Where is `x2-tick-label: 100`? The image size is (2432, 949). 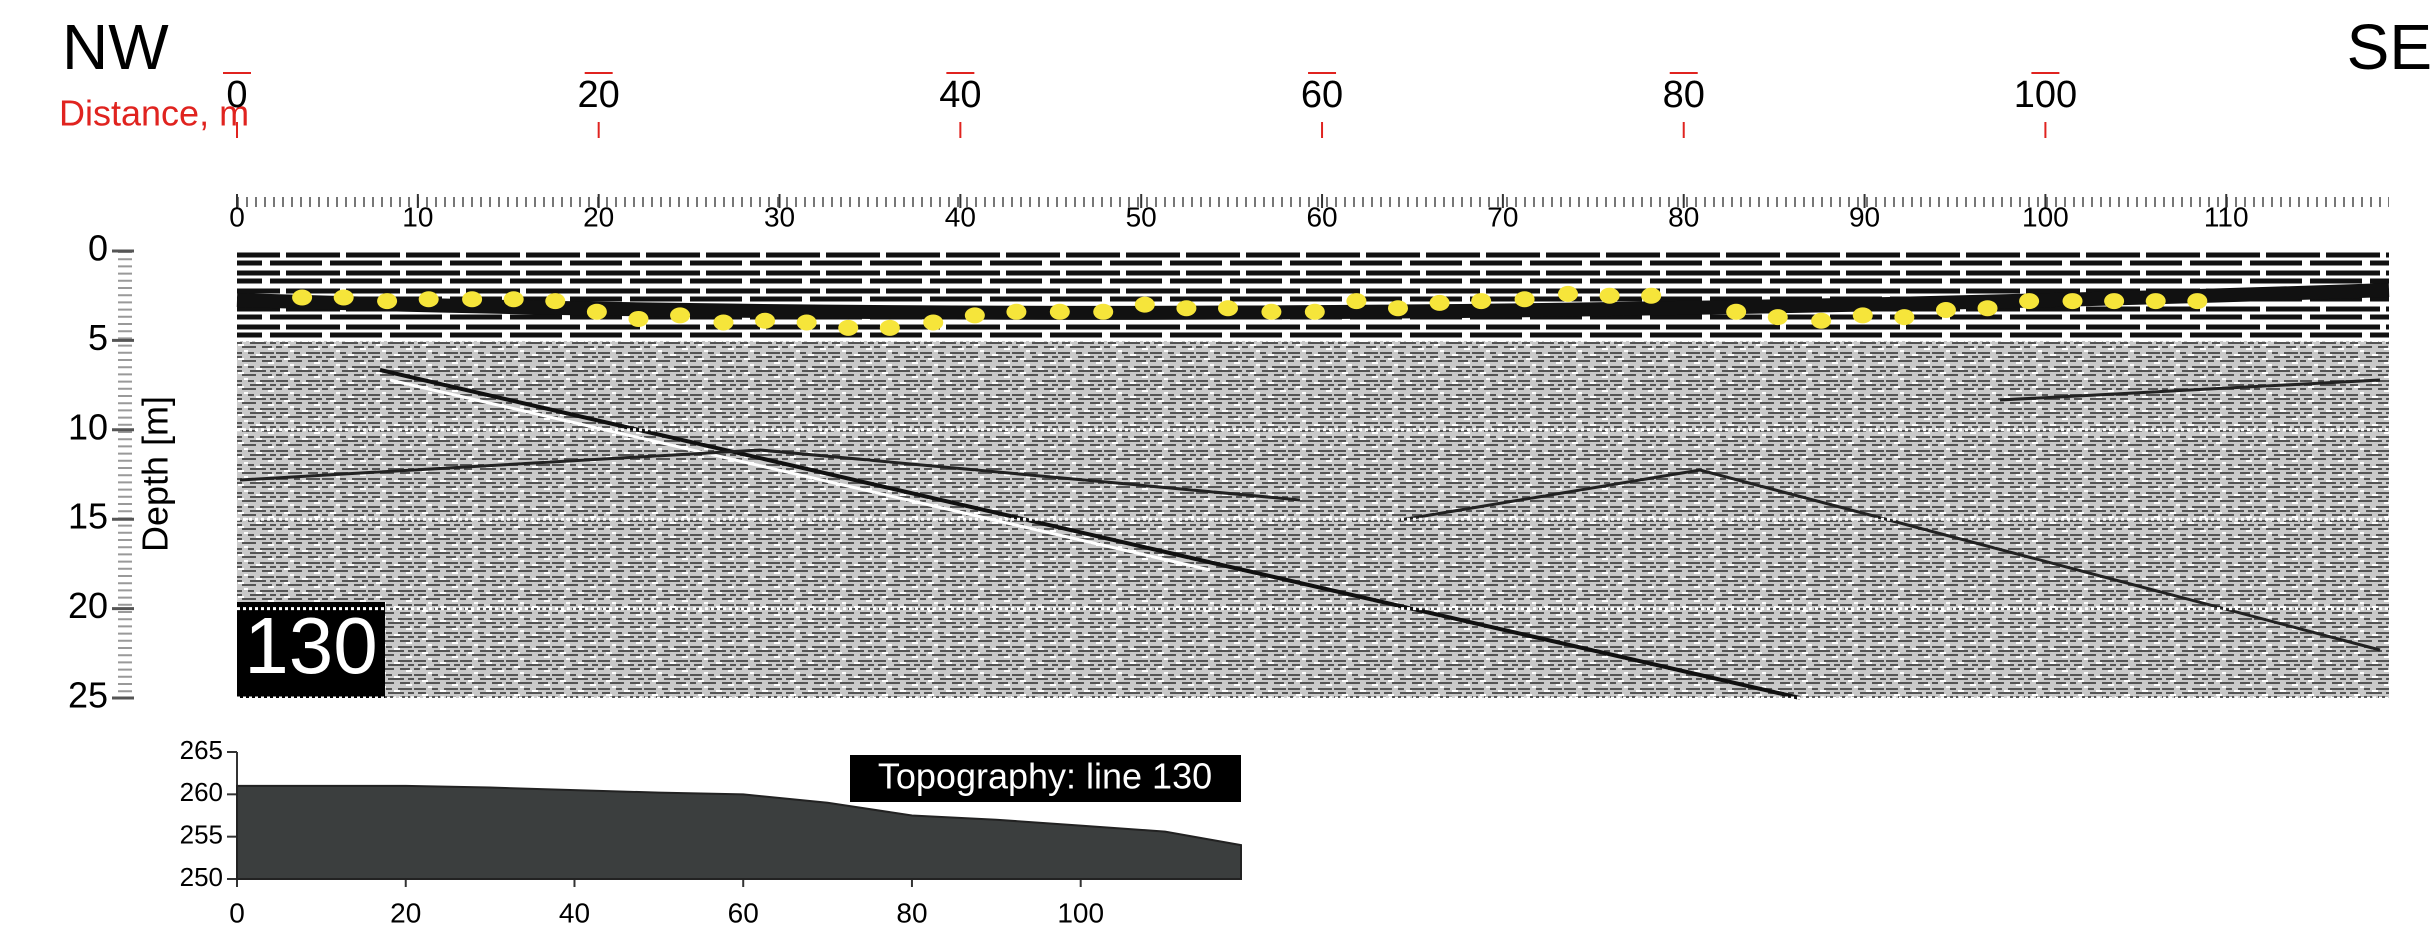 x2-tick-label: 100 is located at coordinates (2045, 95).